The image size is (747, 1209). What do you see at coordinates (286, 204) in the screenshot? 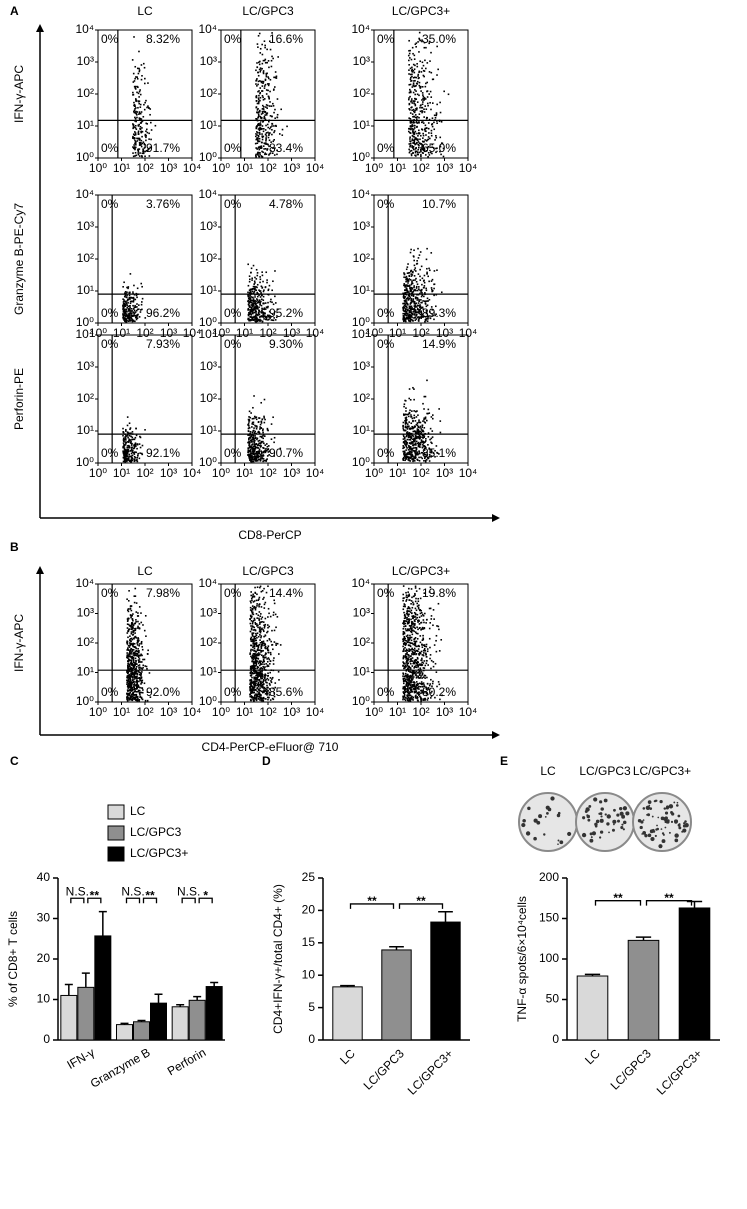
I see `quadrant-percent: 4.78%` at bounding box center [286, 204].